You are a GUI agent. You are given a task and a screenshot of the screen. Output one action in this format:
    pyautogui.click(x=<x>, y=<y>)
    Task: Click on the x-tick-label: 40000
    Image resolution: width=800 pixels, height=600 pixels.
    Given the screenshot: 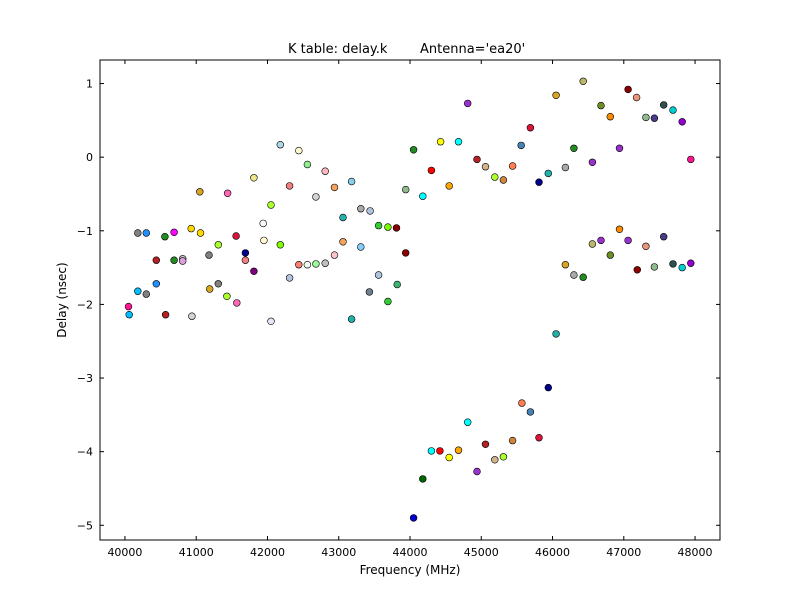 What is the action you would take?
    pyautogui.click(x=124, y=552)
    